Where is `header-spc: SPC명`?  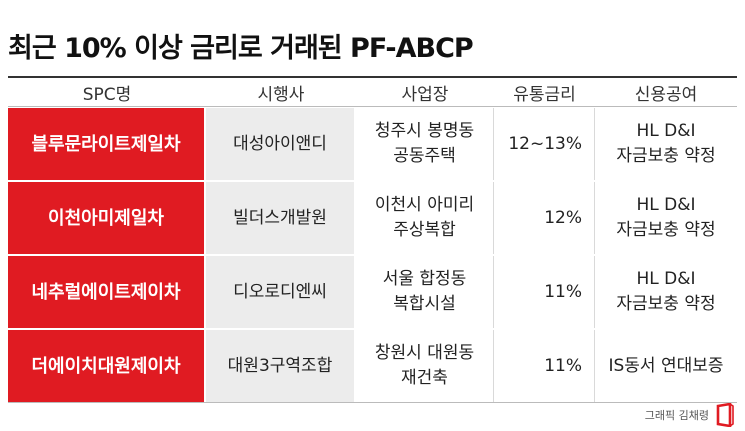
header-spc: SPC명 is located at coordinates (107, 94).